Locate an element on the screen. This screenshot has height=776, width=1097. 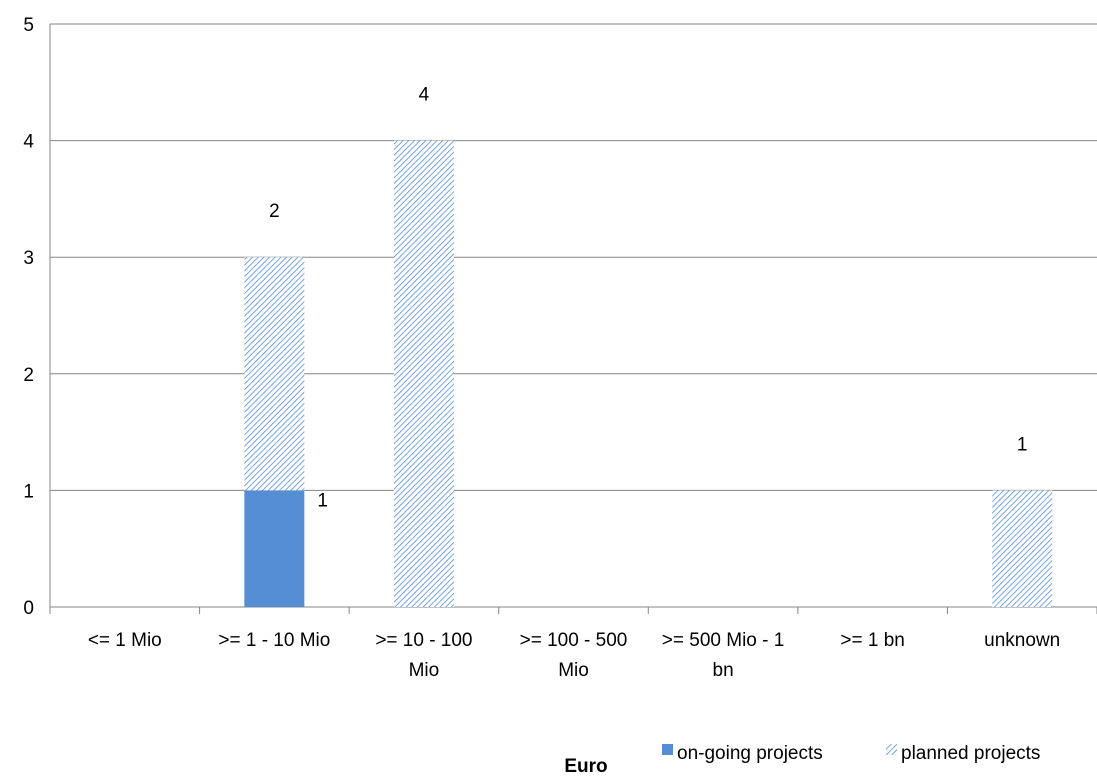
data-label: 2 is located at coordinates (274, 211).